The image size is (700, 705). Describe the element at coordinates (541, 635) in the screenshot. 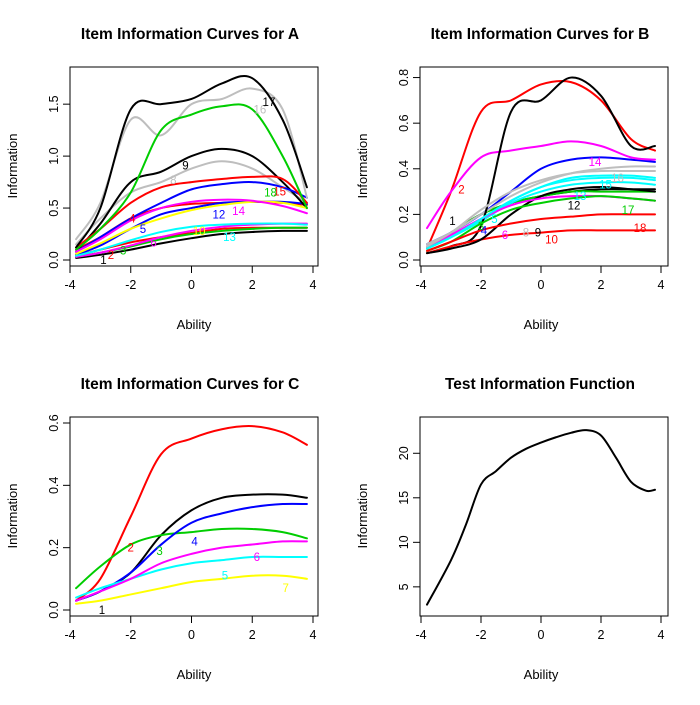

I see `panel-TIF-x-tick-label: 0` at that location.